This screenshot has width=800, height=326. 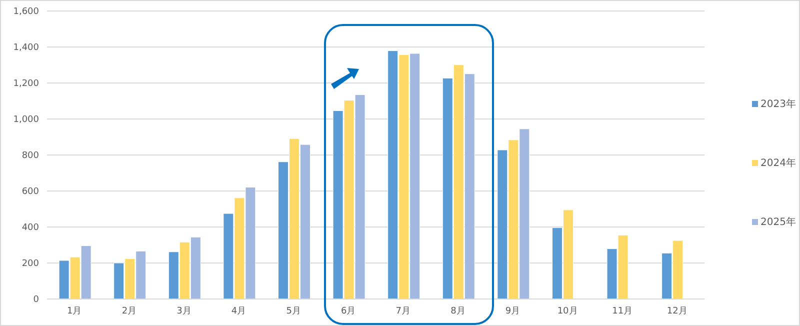 What do you see at coordinates (512, 311) in the screenshot?
I see `x-tick-label: 9月` at bounding box center [512, 311].